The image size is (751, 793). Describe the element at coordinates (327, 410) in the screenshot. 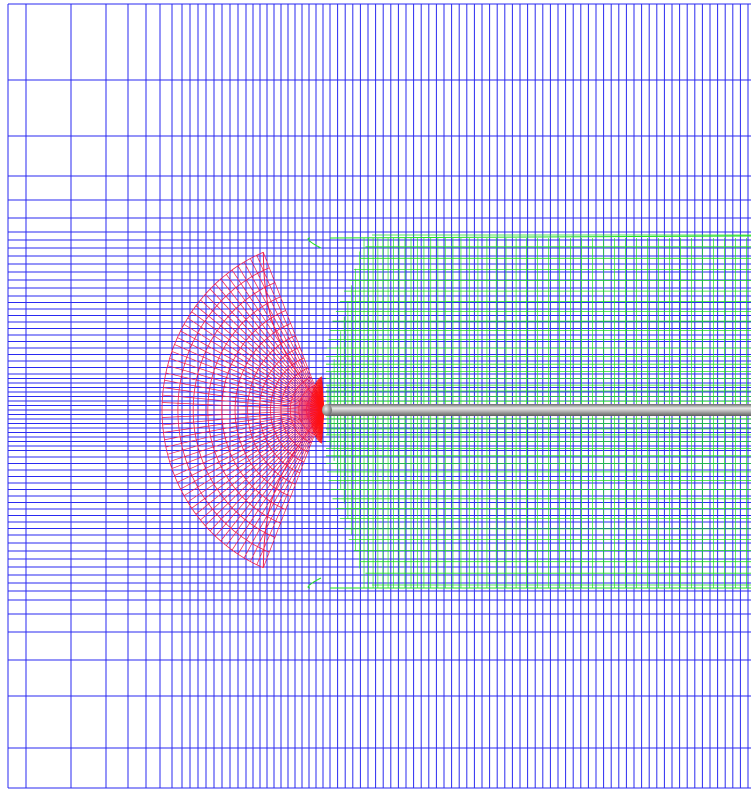

I see `body-nose` at that location.